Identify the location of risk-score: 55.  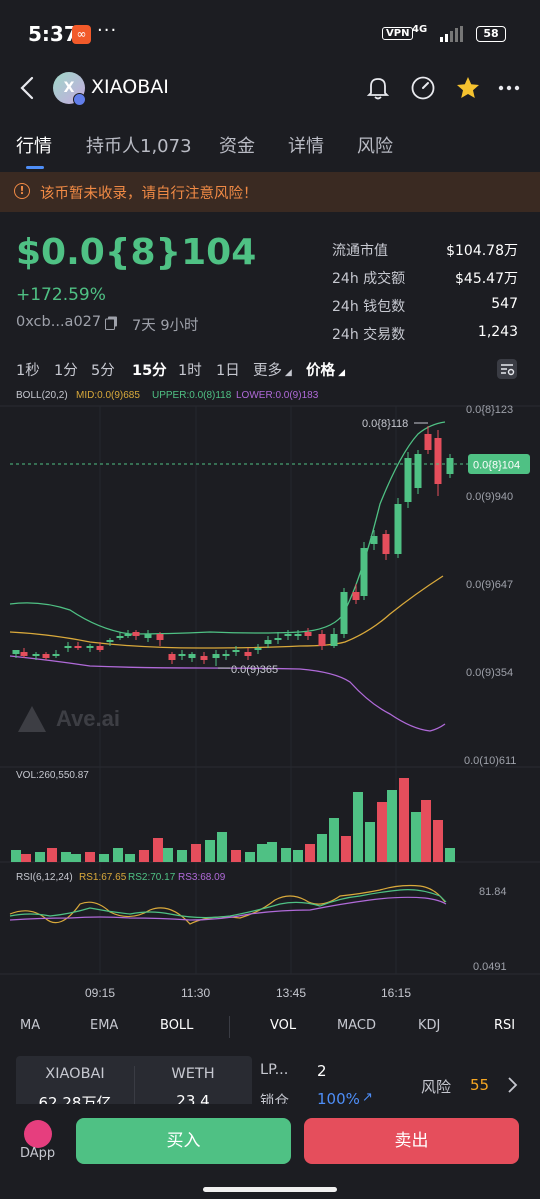
(480, 1085).